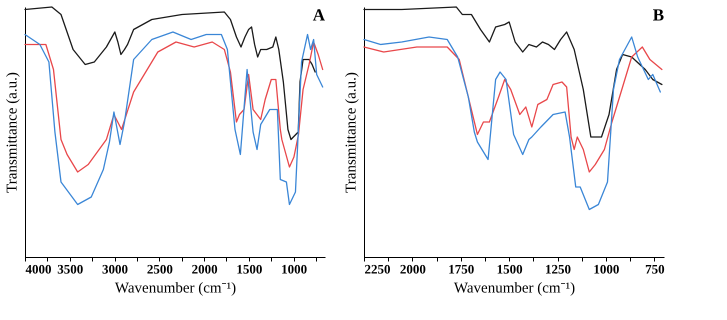 The image size is (727, 320). What do you see at coordinates (558, 269) in the screenshot?
I see `x-tick-label: 1250` at bounding box center [558, 269].